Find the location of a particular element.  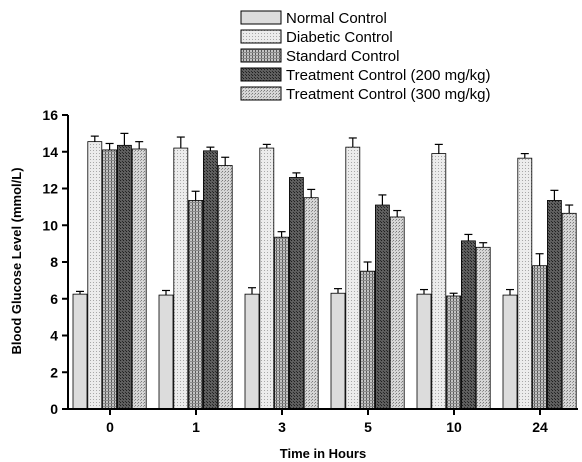

x-tick-label: 10 is located at coordinates (454, 427).